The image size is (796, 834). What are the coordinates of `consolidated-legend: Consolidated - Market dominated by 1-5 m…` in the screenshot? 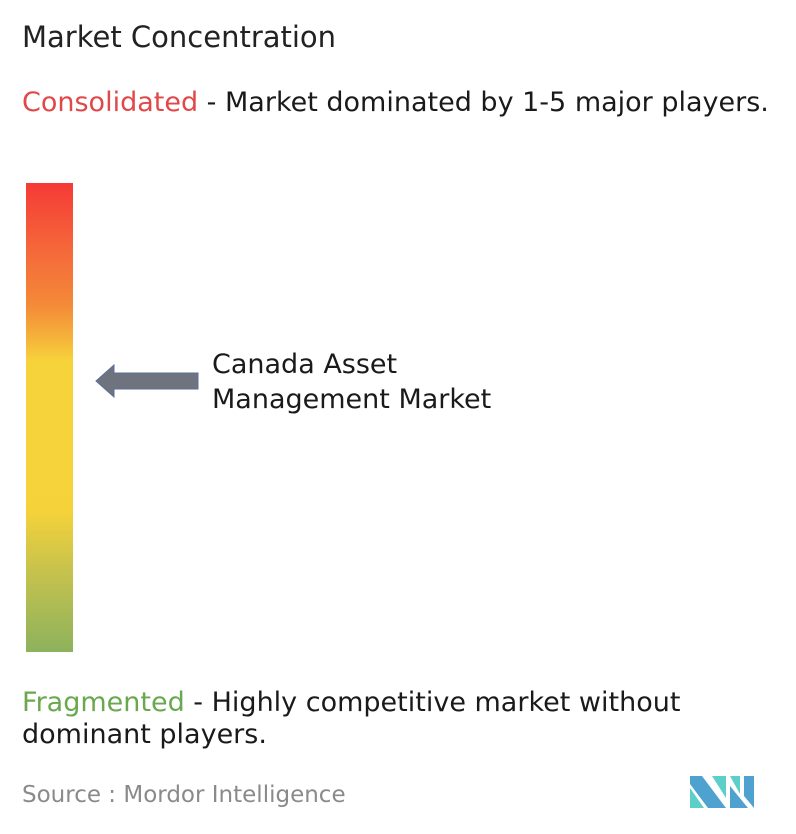 It's located at (407, 103).